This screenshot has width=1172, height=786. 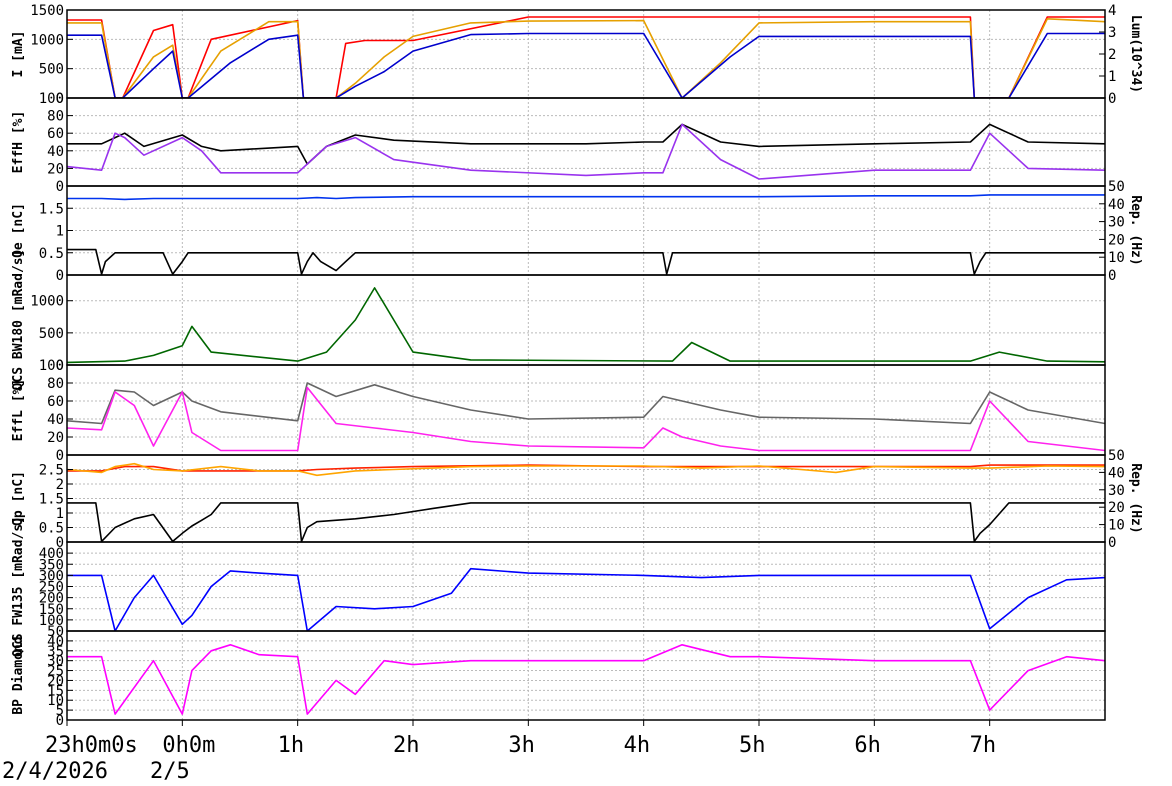 What do you see at coordinates (51, 471) in the screenshot?
I see `ytick-label: 2.5` at bounding box center [51, 471].